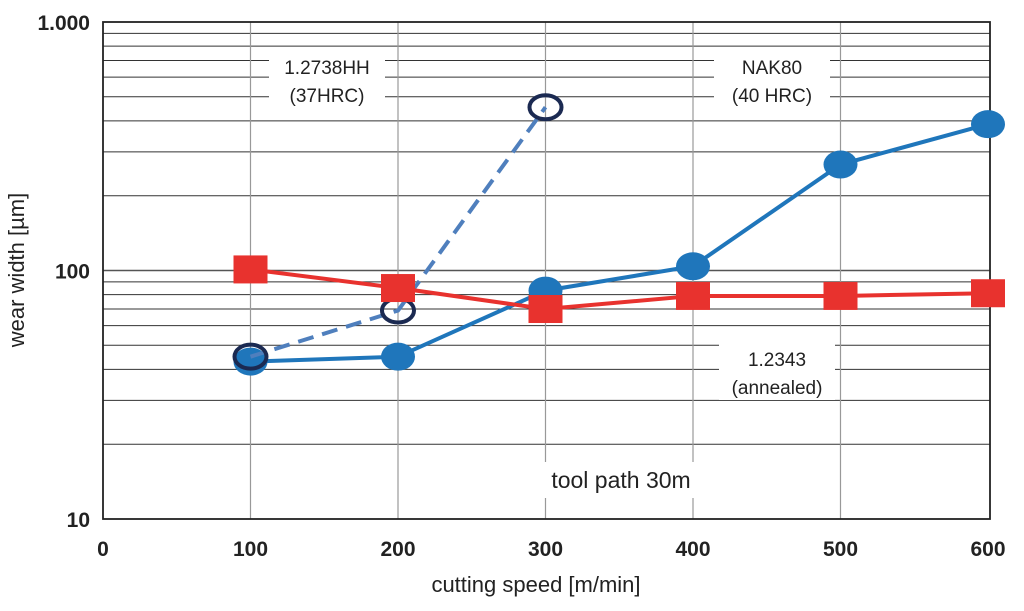 This screenshot has height=611, width=1024. What do you see at coordinates (63, 23) in the screenshot?
I see `y-tick-label: 1.000` at bounding box center [63, 23].